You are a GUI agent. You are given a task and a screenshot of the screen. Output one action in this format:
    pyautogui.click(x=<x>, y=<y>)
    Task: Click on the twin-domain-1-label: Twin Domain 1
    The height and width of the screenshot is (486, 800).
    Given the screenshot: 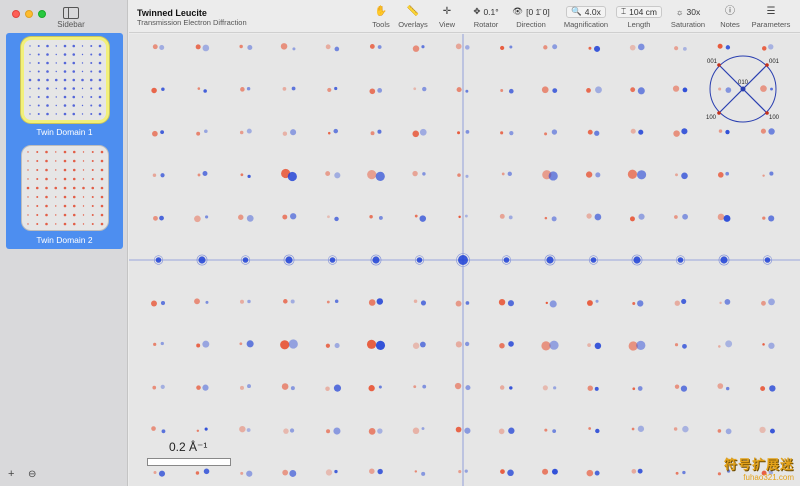 What is the action you would take?
    pyautogui.click(x=64, y=132)
    